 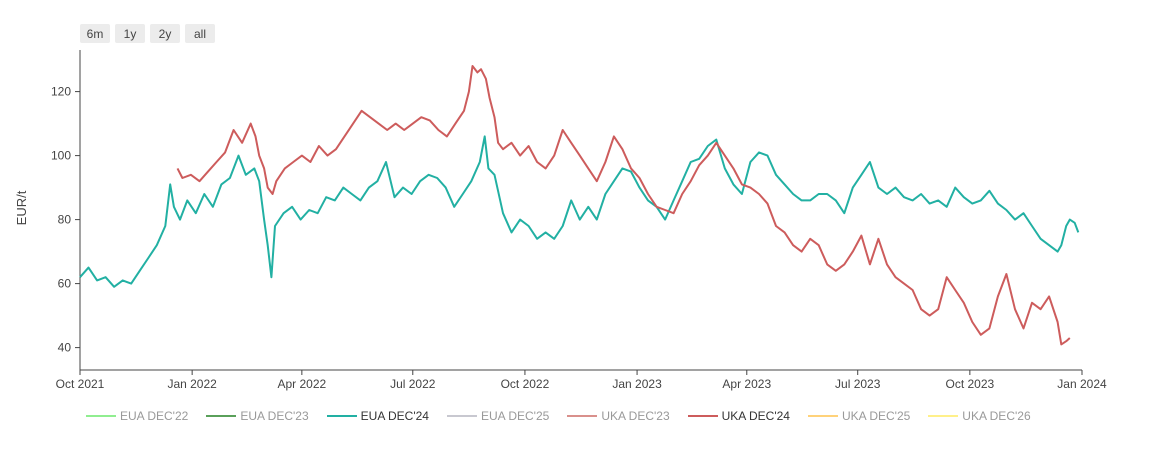 What do you see at coordinates (970, 384) in the screenshot?
I see `x-tick-label: Oct 2023` at bounding box center [970, 384].